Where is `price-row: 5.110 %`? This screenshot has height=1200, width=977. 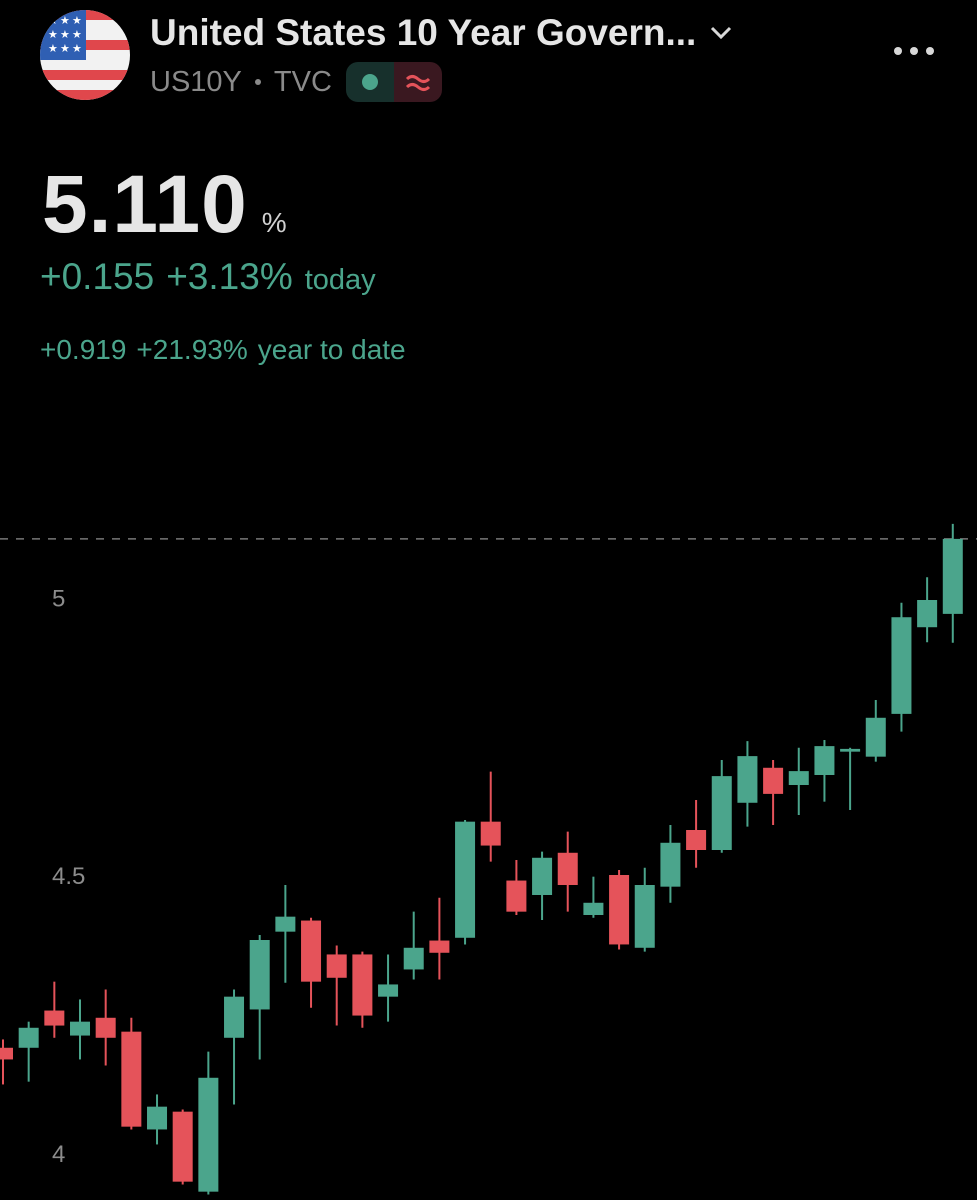
price-row: 5.110 % is located at coordinates (164, 205).